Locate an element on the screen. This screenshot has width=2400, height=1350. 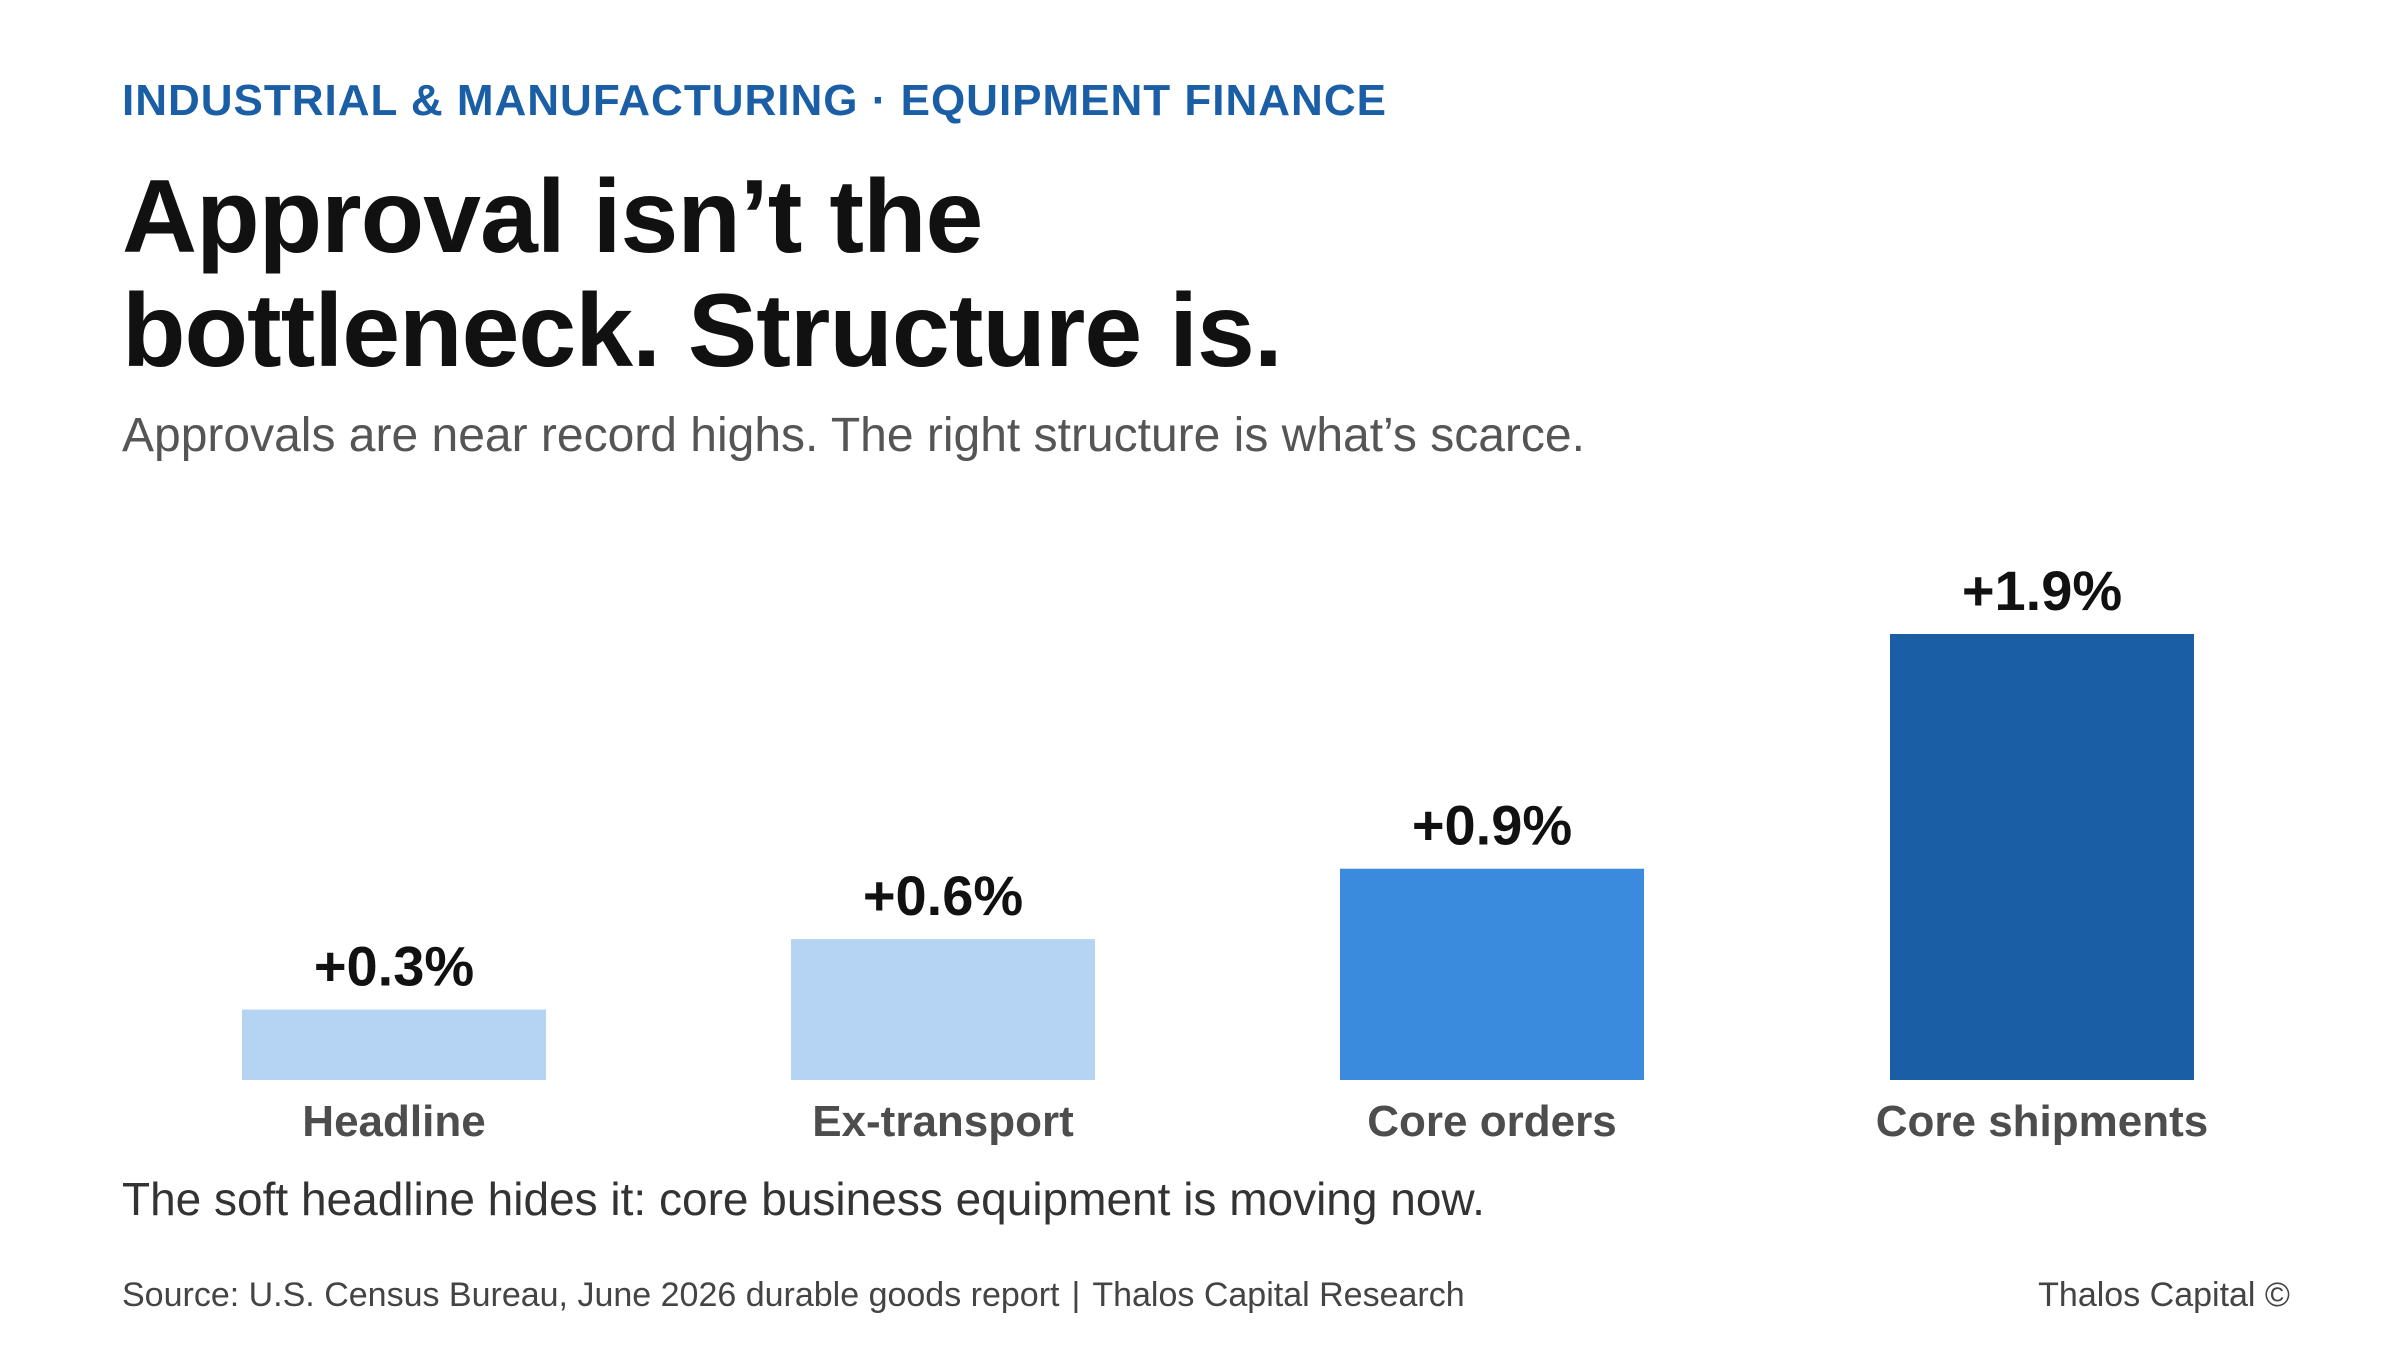
bar-value-label: +1.9% is located at coordinates (2042, 590).